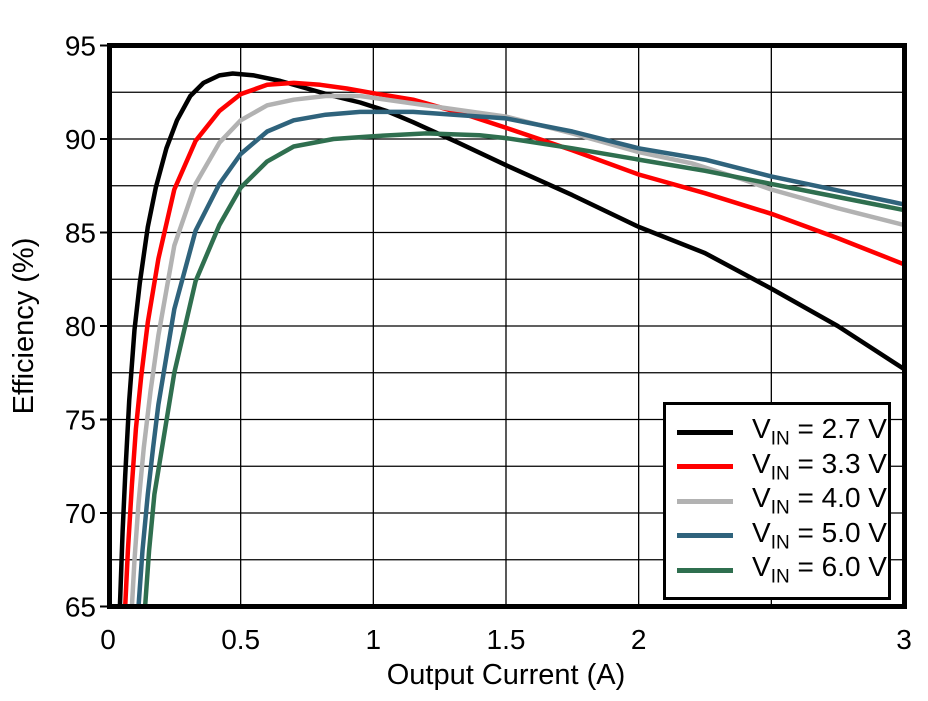 The height and width of the screenshot is (701, 928). Describe the element at coordinates (819, 500) in the screenshot. I see `legend-label: VIN = 4.0 V` at that location.